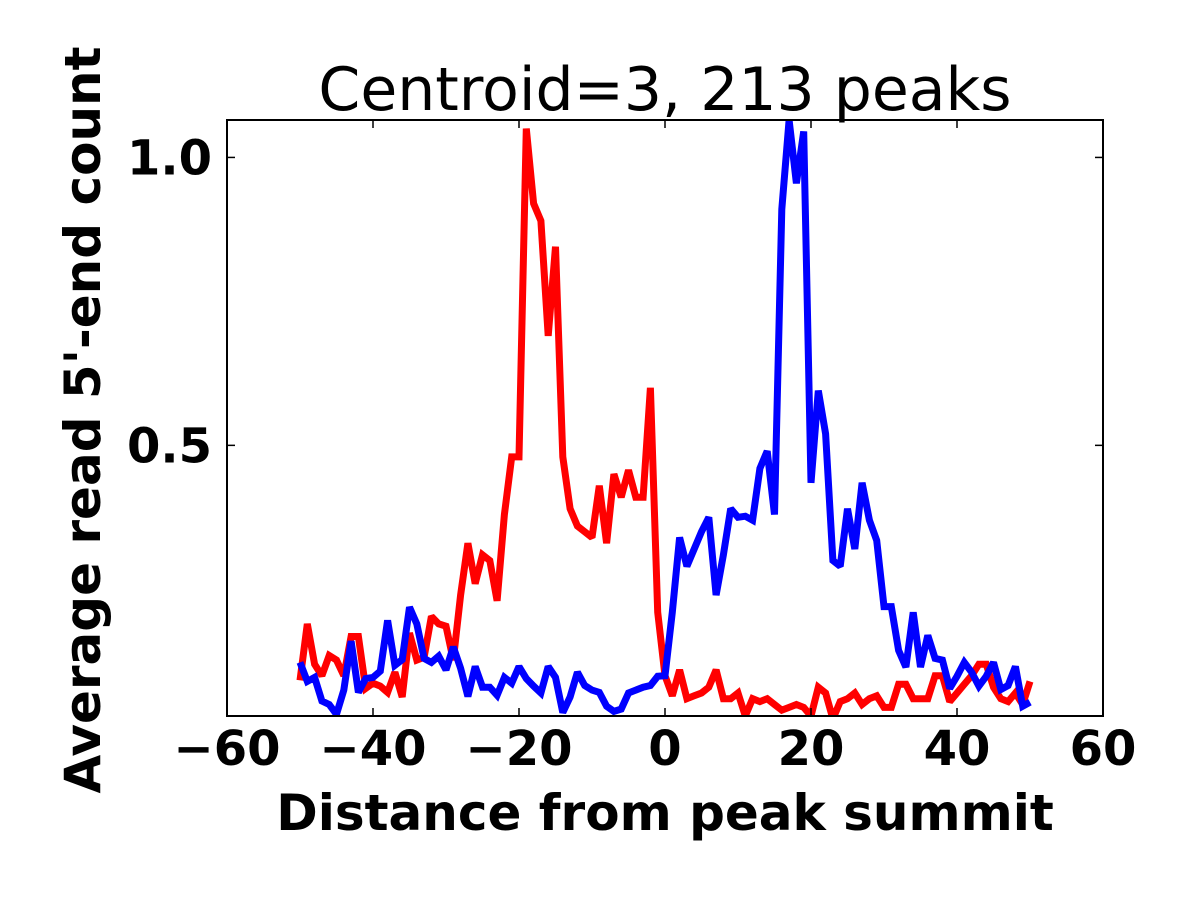  I want to click on y-axis-label: Average read 5'-end count, so click(83, 419).